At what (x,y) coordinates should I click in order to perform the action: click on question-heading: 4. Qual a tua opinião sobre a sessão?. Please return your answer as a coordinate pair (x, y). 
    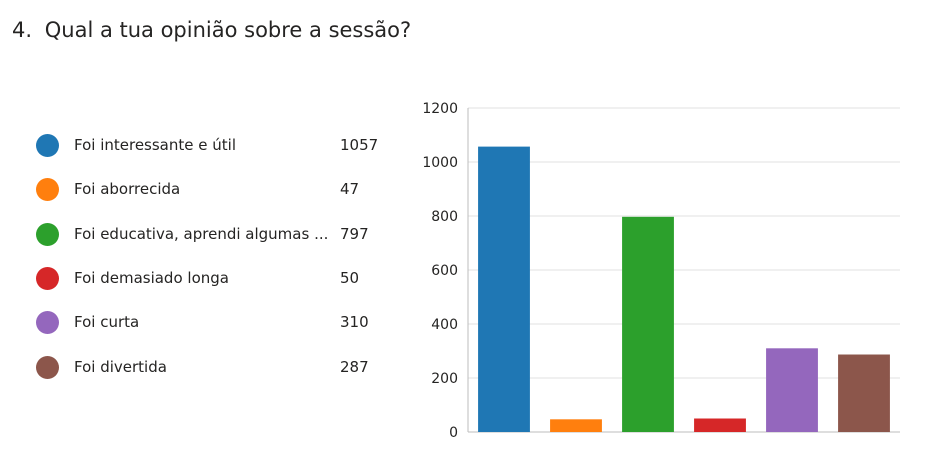
    Looking at the image, I should click on (211, 30).